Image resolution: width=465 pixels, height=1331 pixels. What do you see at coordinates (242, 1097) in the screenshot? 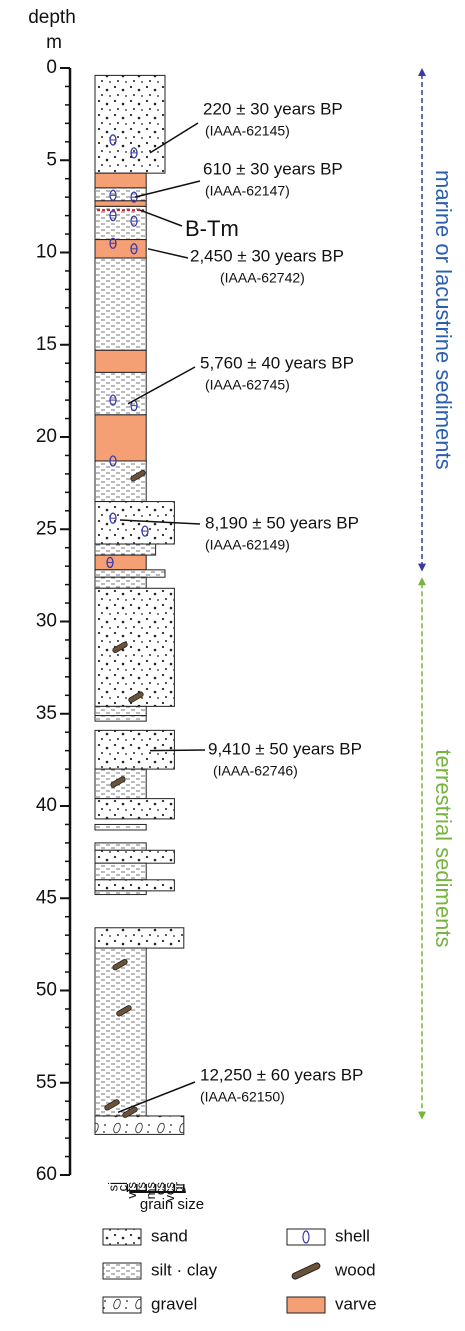
I see `date-lab: (IAAA-62150)` at bounding box center [242, 1097].